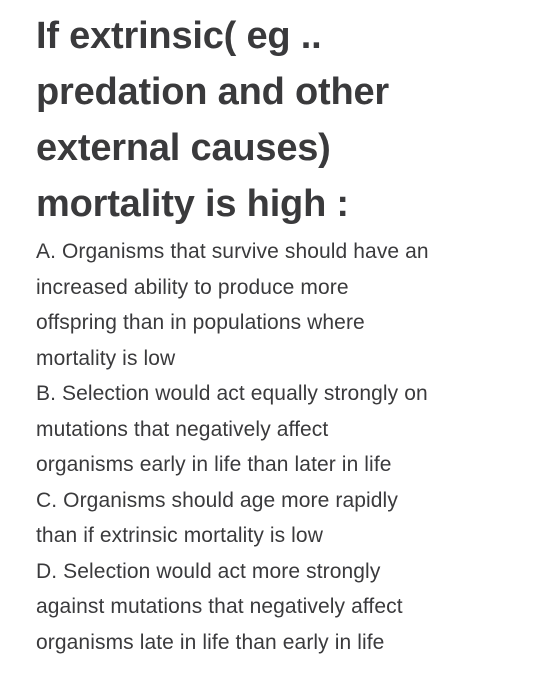 Image resolution: width=543 pixels, height=700 pixels. What do you see at coordinates (208, 571) in the screenshot?
I see `option-text-line: D. Selection would act more strongly` at bounding box center [208, 571].